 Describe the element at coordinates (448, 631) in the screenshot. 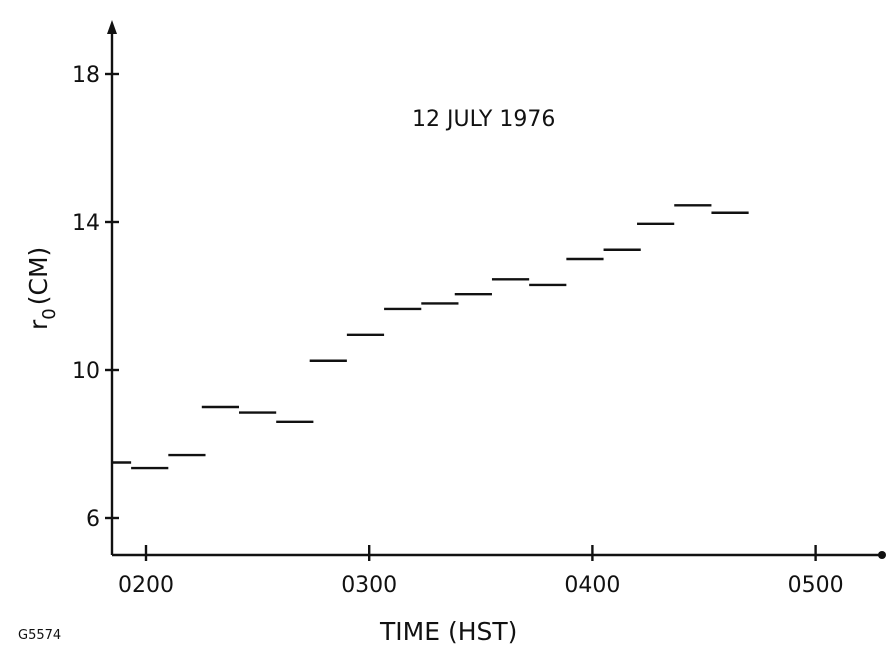

I see `x-axis-title: TIME (HST)` at that location.